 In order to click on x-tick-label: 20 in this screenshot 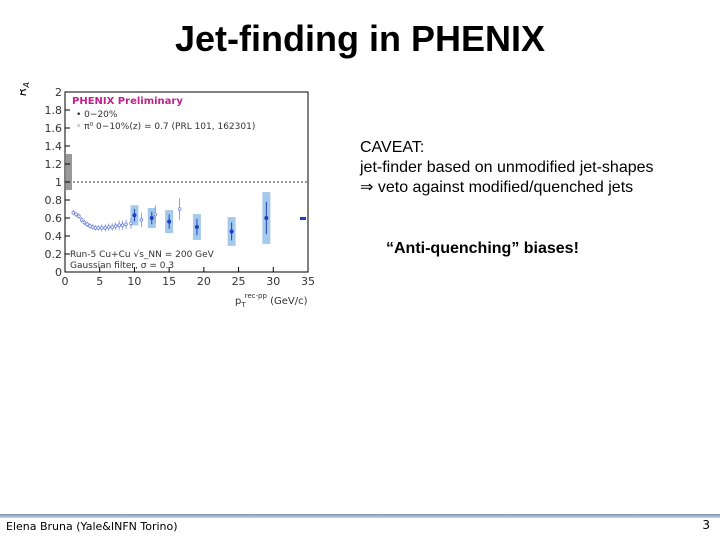, I will do `click(204, 281)`.